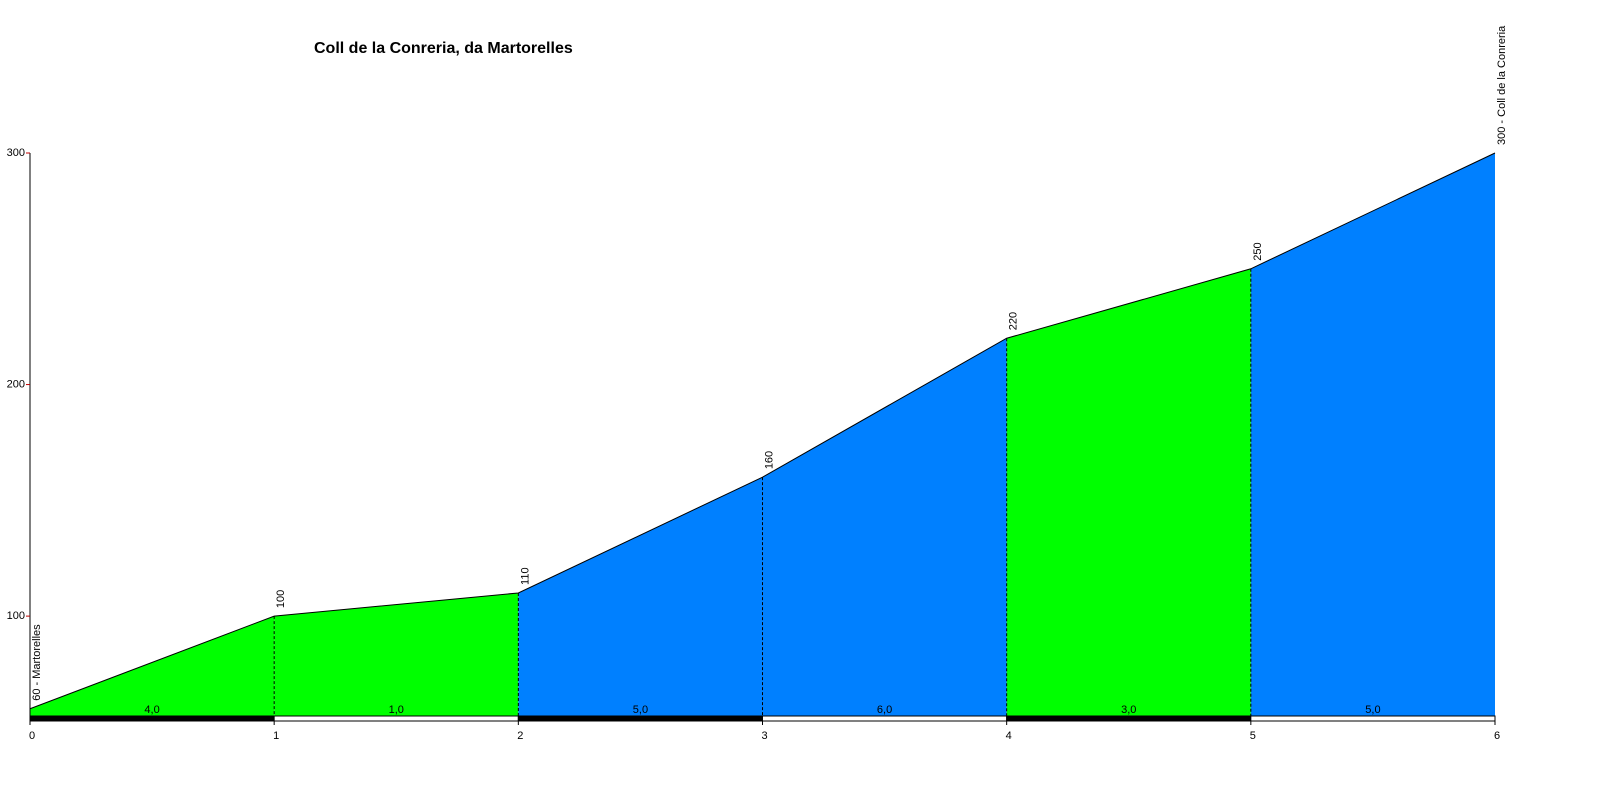  I want to click on elevation-label: 160, so click(770, 460).